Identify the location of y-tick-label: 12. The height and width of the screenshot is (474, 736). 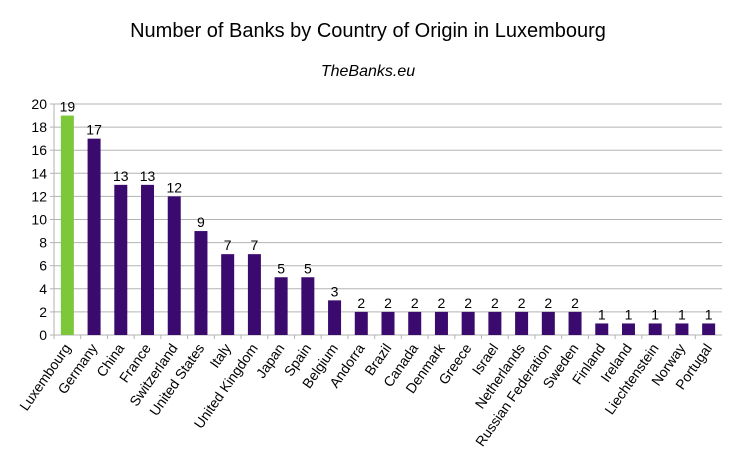
(39, 196).